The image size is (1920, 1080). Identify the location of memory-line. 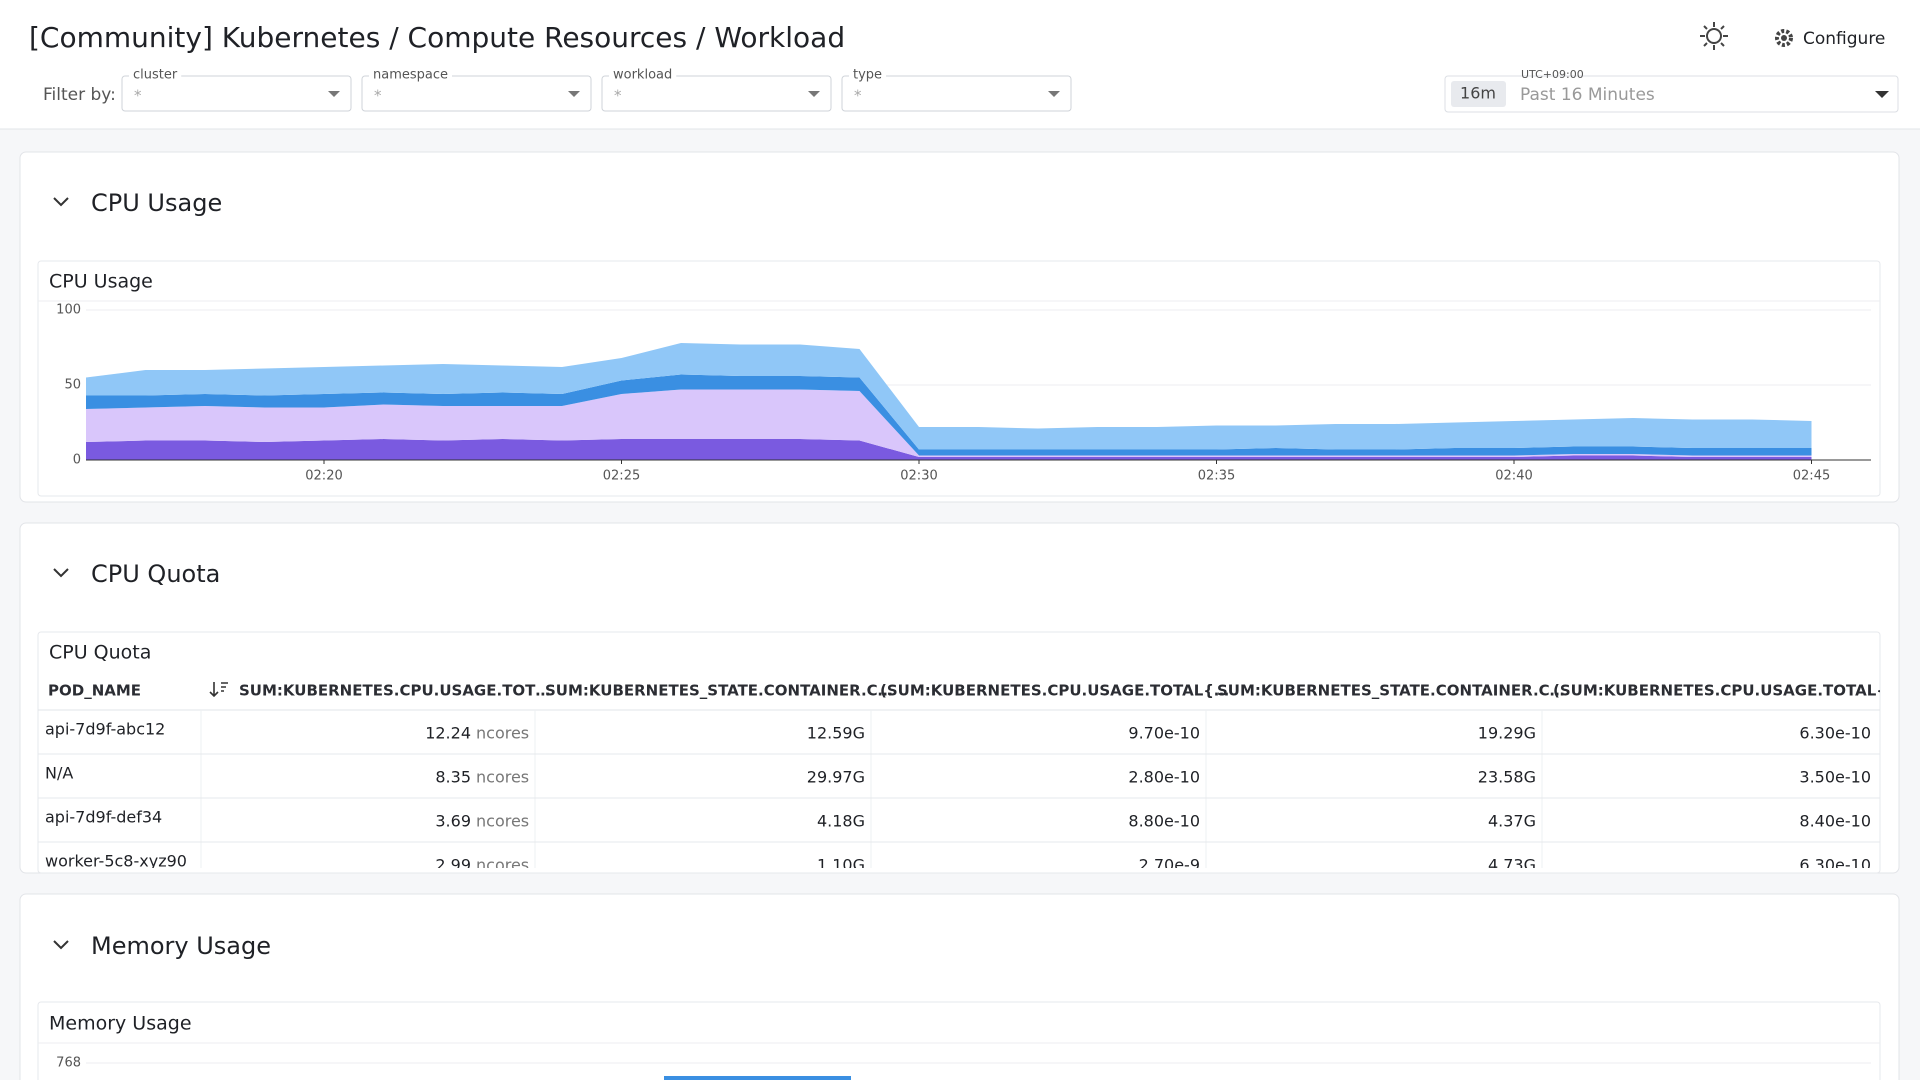
(757, 1078).